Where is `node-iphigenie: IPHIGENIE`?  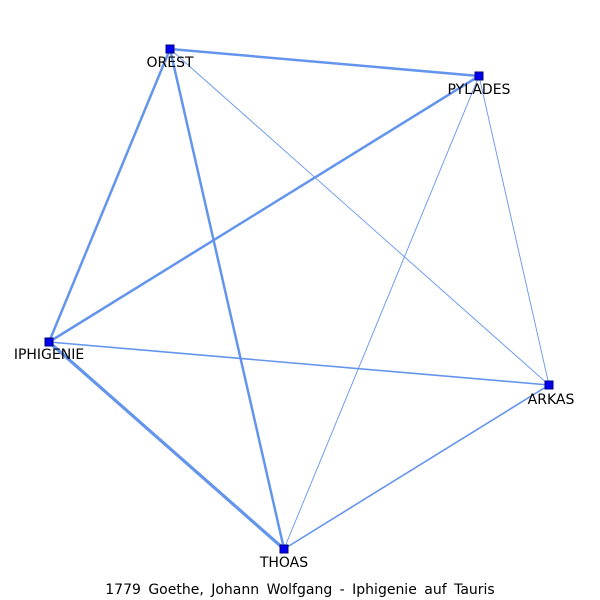
node-iphigenie: IPHIGENIE is located at coordinates (49, 350).